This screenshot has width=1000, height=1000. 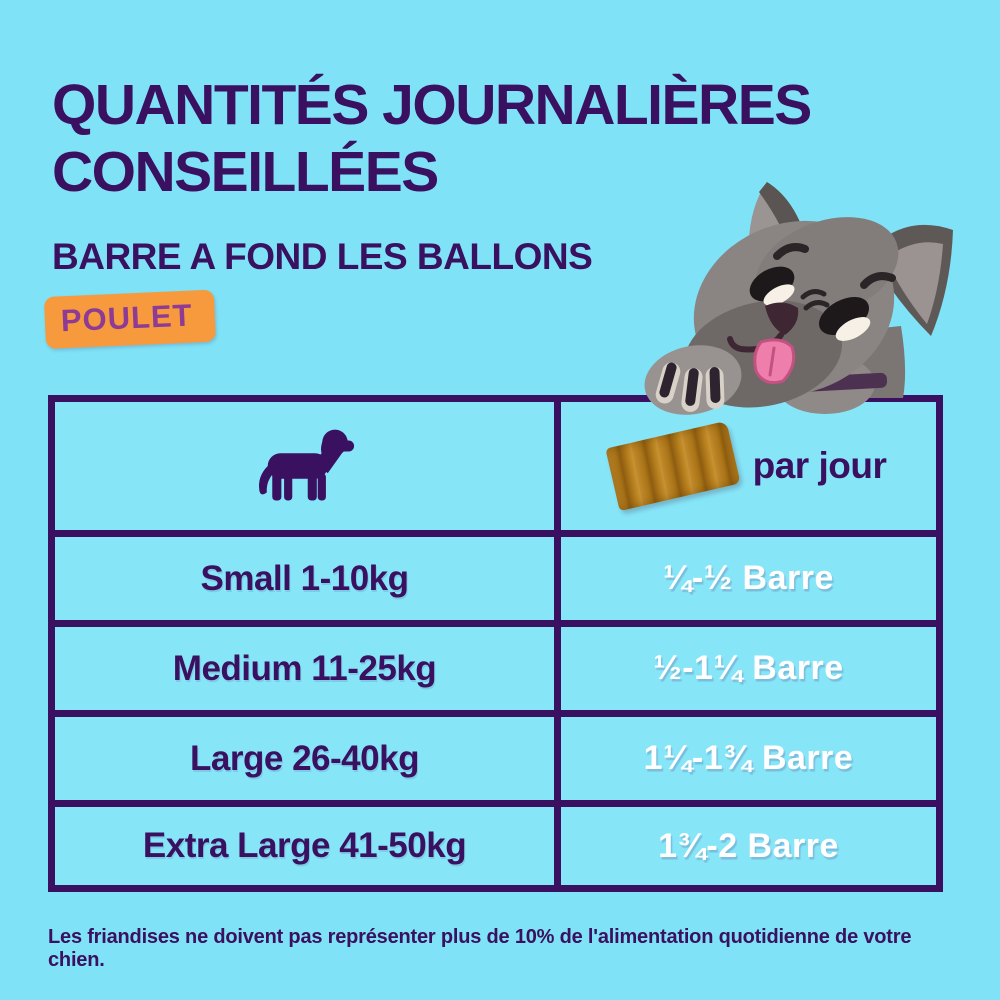 What do you see at coordinates (748, 578) in the screenshot?
I see `amount-label: ¼-½ Barre` at bounding box center [748, 578].